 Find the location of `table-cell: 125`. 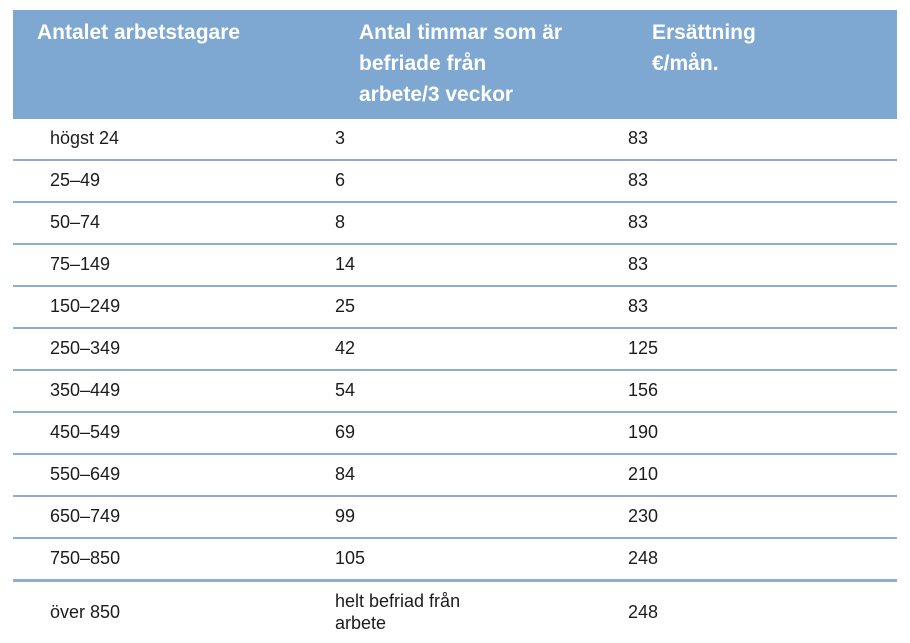

table-cell: 125 is located at coordinates (643, 348).